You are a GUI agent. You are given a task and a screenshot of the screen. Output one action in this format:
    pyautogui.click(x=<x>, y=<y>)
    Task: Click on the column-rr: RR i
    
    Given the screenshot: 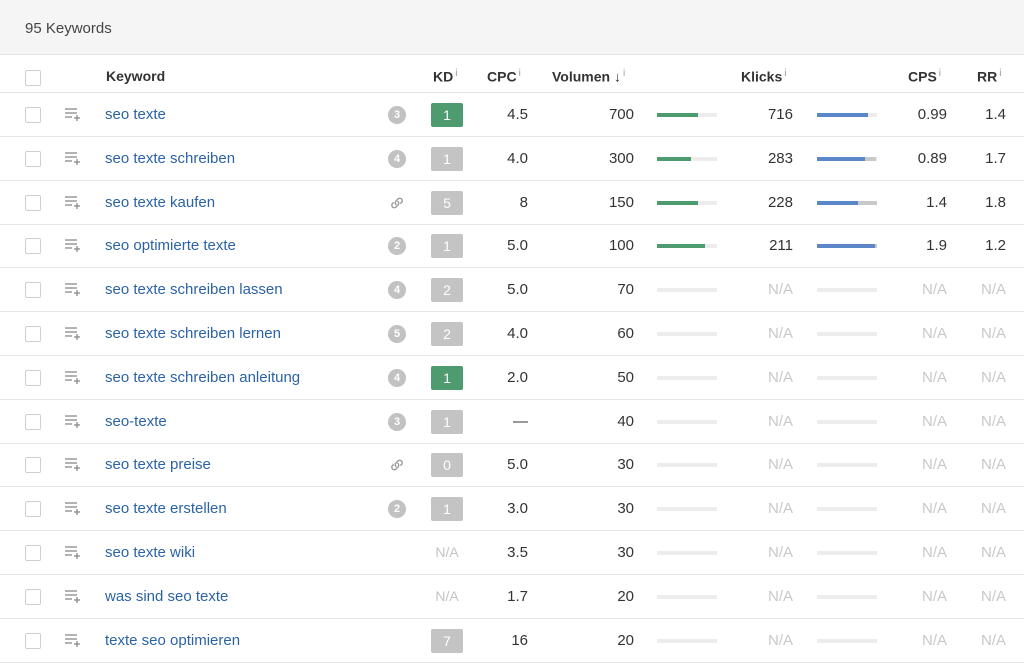 What is the action you would take?
    pyautogui.click(x=989, y=76)
    